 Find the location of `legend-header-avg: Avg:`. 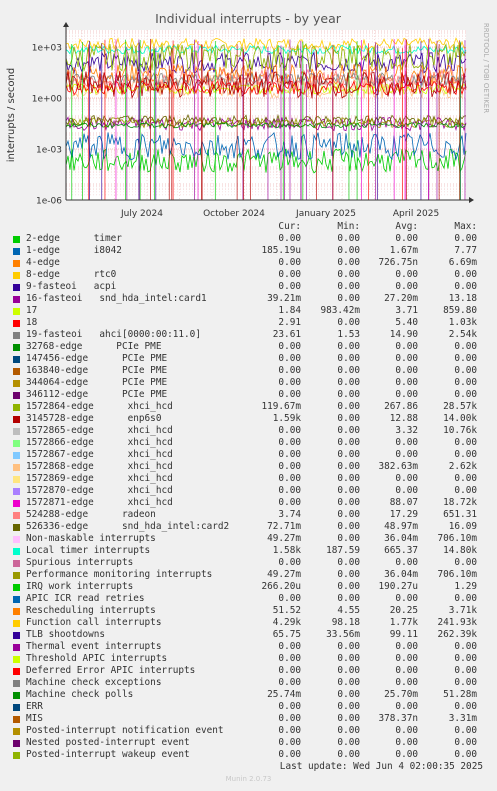

legend-header-avg: Avg: is located at coordinates (406, 226).